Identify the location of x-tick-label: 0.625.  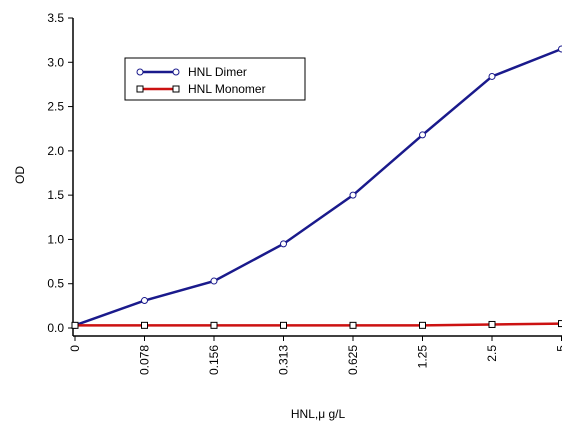
(353, 360).